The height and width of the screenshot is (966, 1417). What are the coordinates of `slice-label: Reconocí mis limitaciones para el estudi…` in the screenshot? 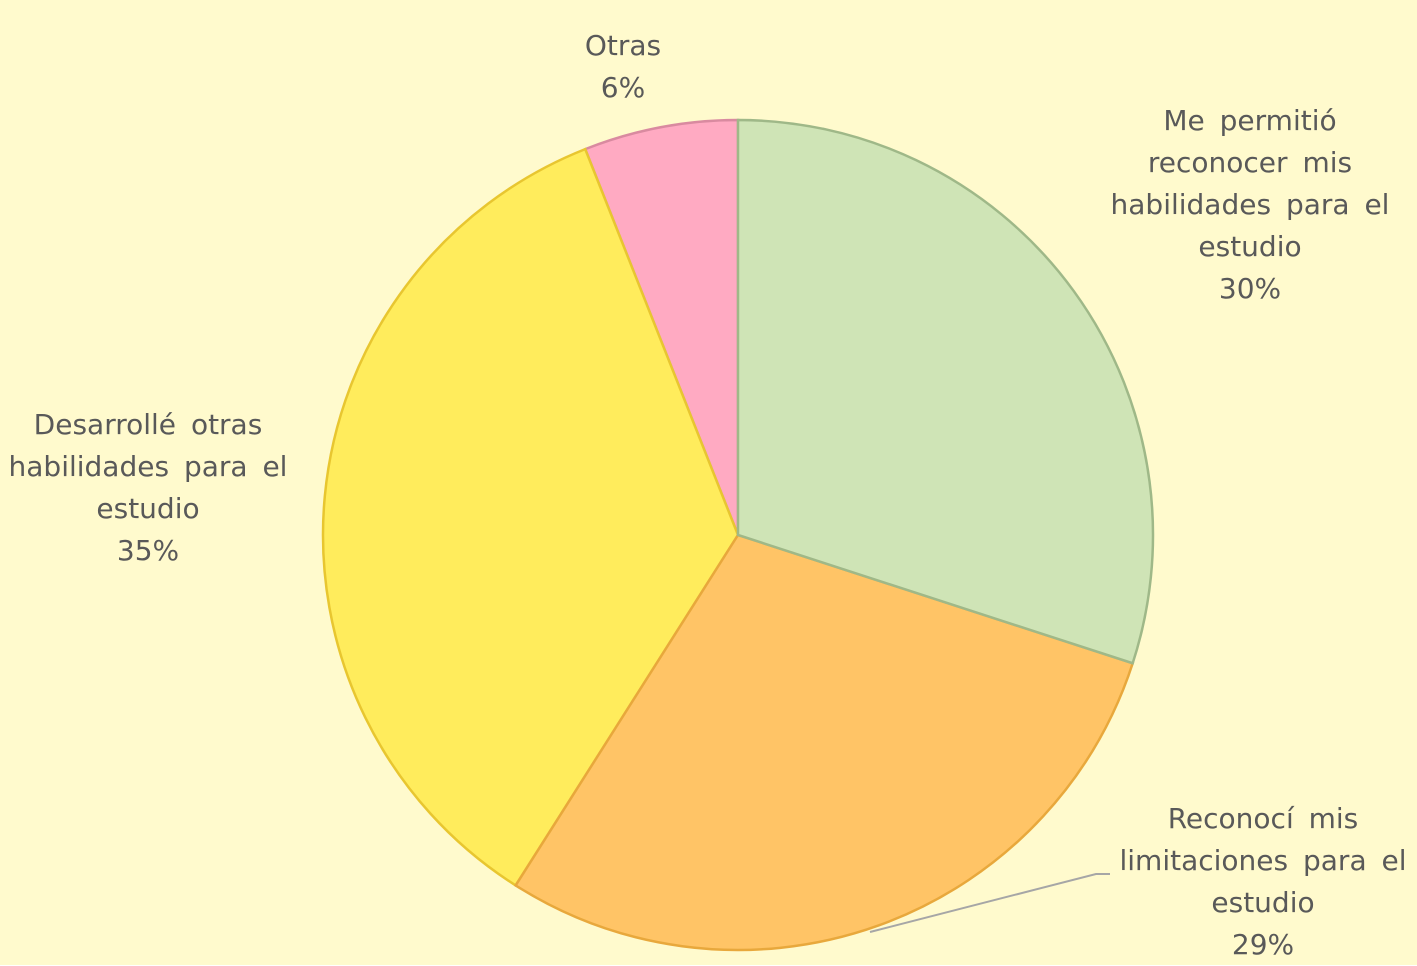 It's located at (1262, 882).